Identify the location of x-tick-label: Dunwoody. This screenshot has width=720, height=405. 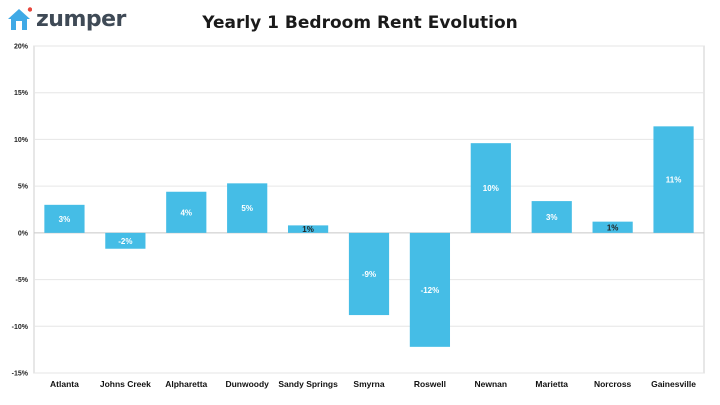
(247, 384).